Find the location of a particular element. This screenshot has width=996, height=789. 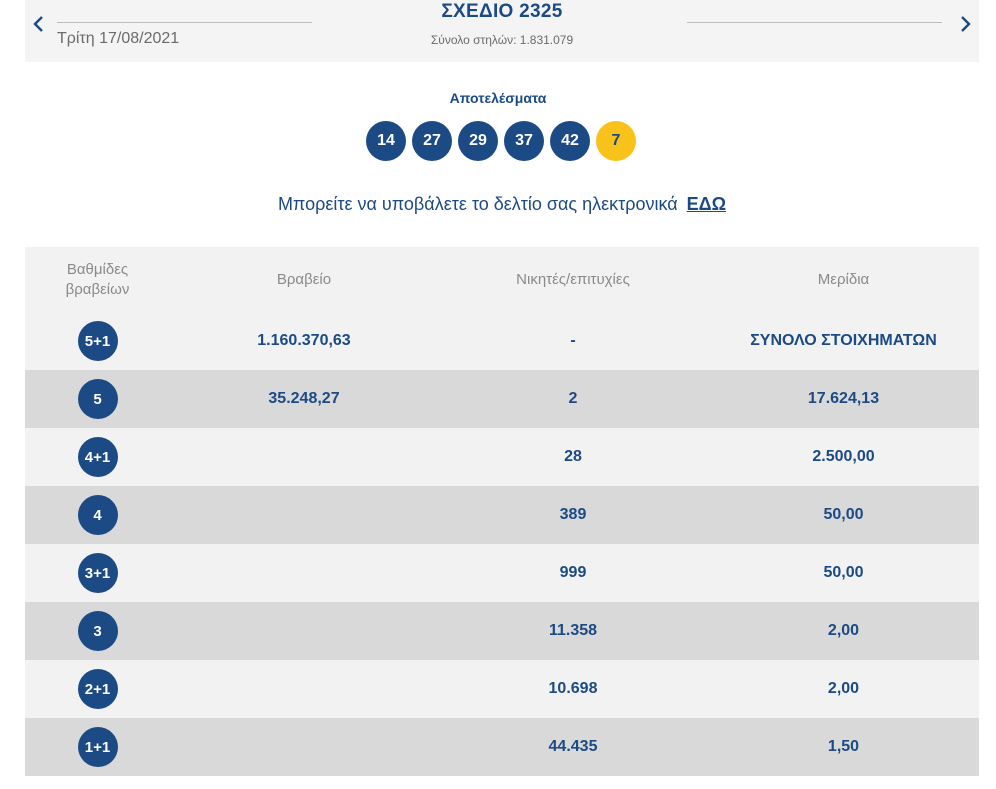

prize-cell: 35.248,27 is located at coordinates (304, 398).